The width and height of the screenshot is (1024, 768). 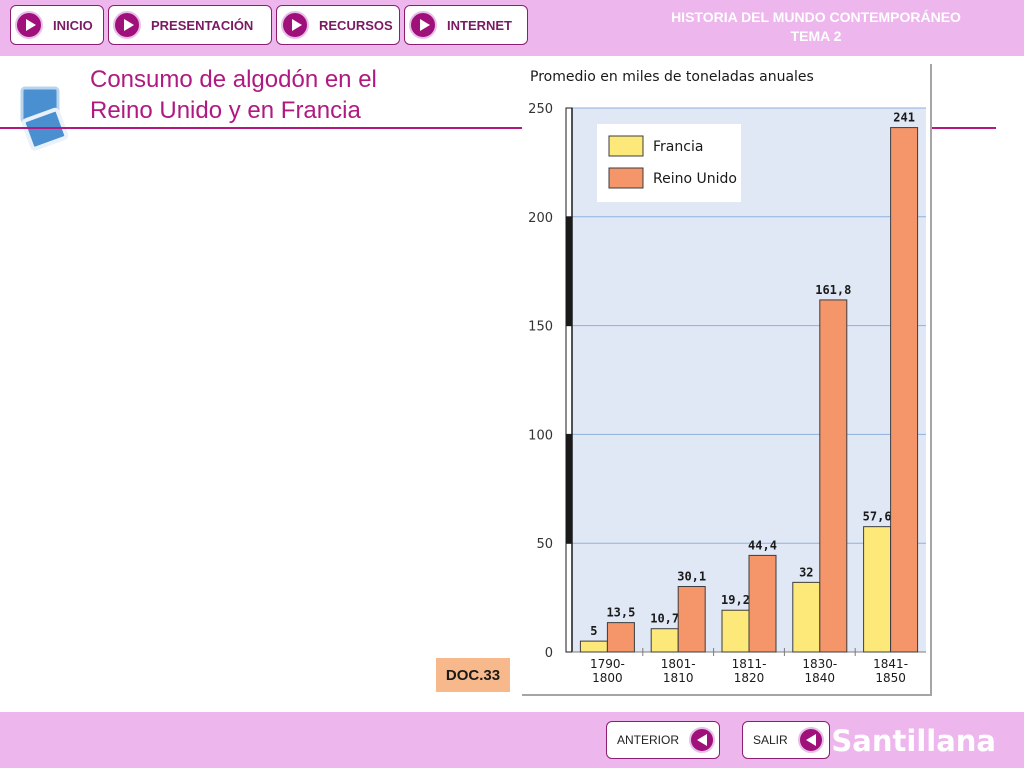 I want to click on x-tick-label: 1810, so click(x=678, y=678).